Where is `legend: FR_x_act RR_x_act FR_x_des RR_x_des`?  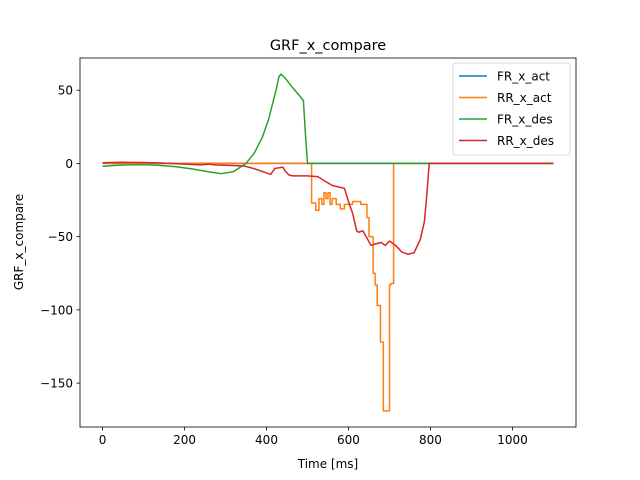 legend: FR_x_act RR_x_act FR_x_des RR_x_des is located at coordinates (511, 109).